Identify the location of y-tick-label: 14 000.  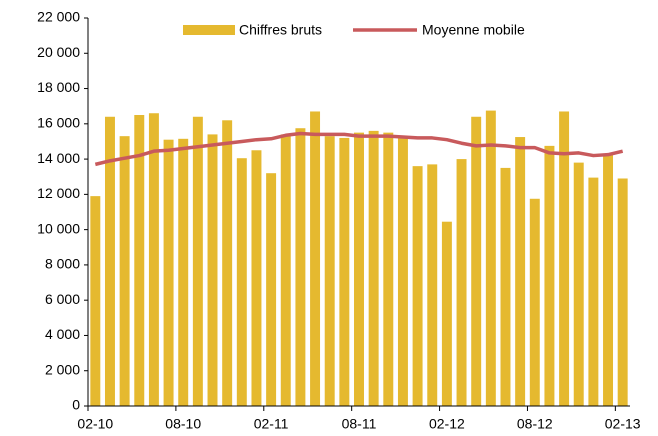
(58, 158).